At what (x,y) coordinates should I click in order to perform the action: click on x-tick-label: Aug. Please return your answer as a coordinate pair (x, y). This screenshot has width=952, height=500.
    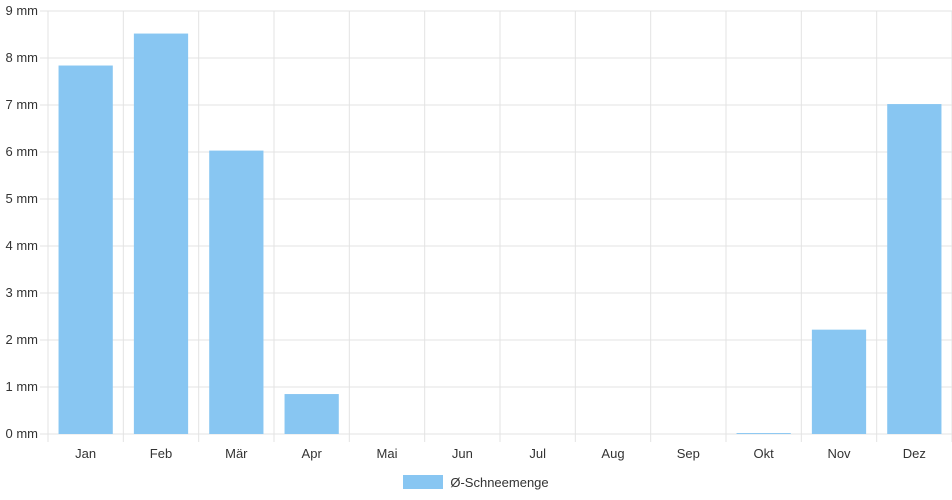
    Looking at the image, I should click on (612, 453).